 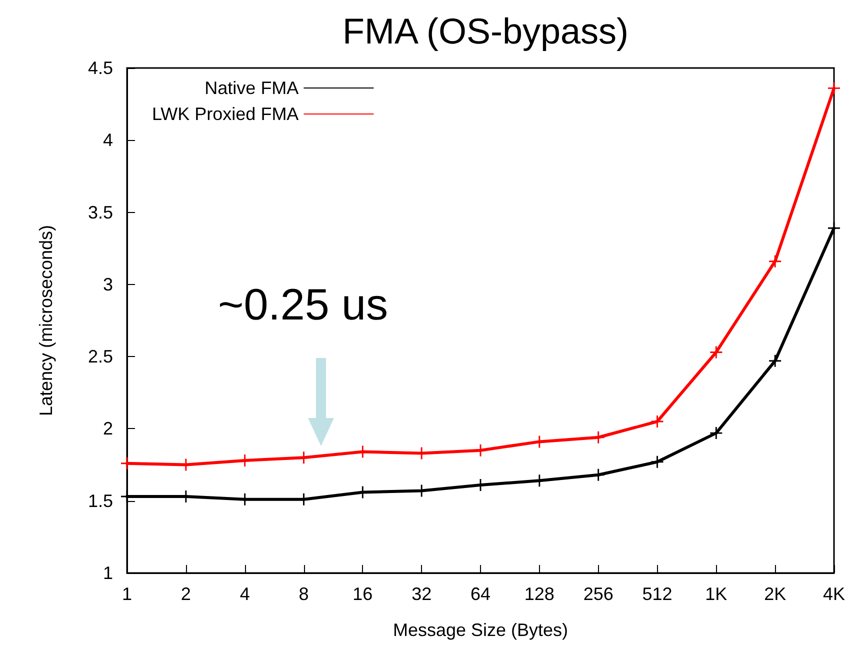 I want to click on chart-title: FMA (OS-bypass), so click(x=485, y=31).